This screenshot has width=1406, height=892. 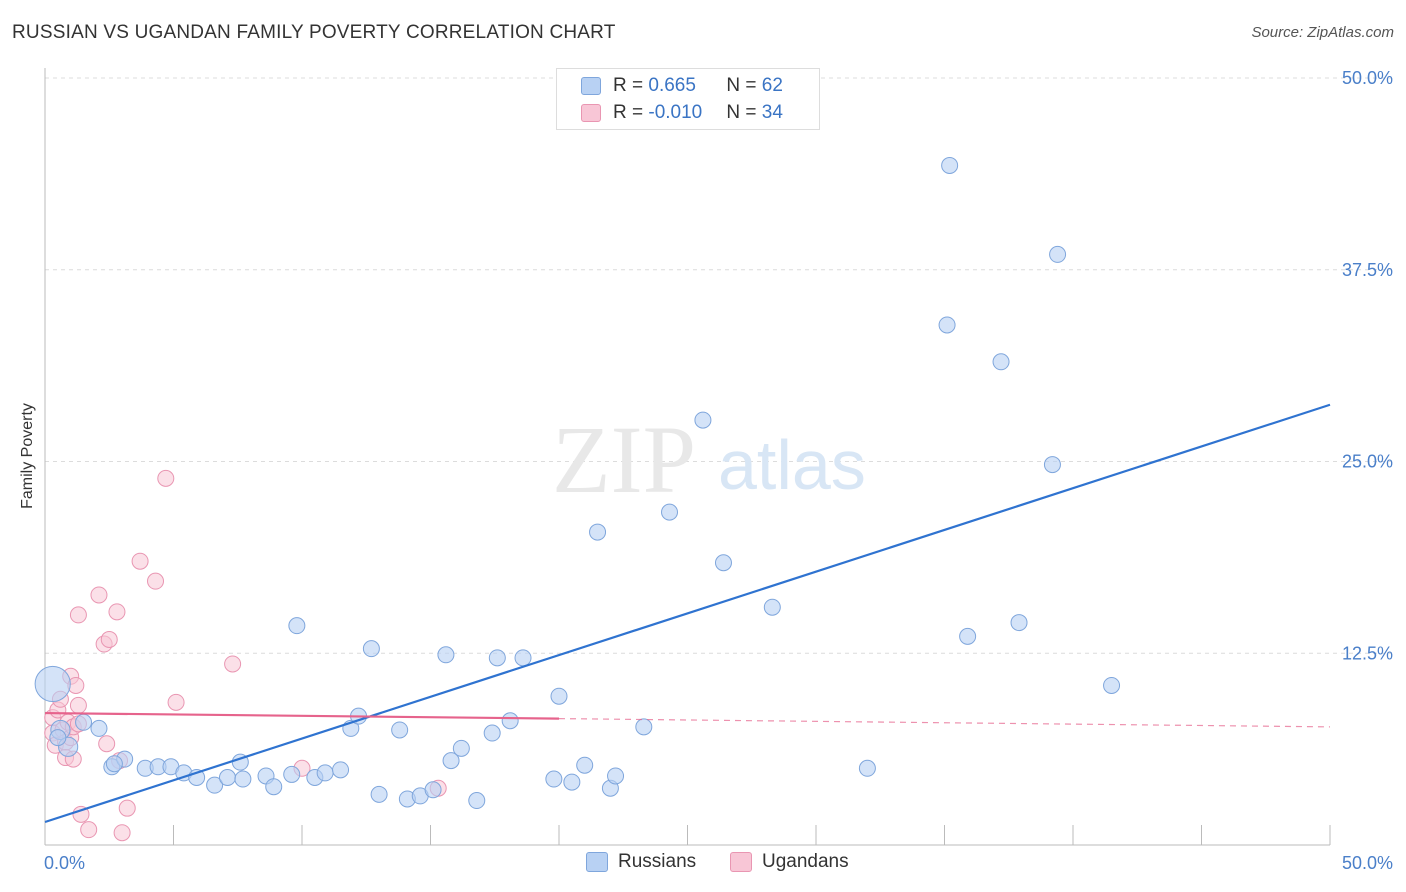 What do you see at coordinates (302, 715) in the screenshot?
I see `ugandans-trend-line` at bounding box center [302, 715].